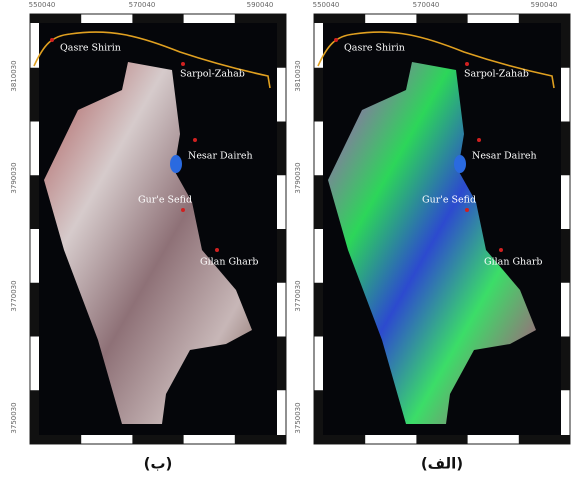 The width and height of the screenshot is (580, 478). What do you see at coordinates (442, 464) in the screenshot?
I see `panel-caption: (الف)` at bounding box center [442, 464].